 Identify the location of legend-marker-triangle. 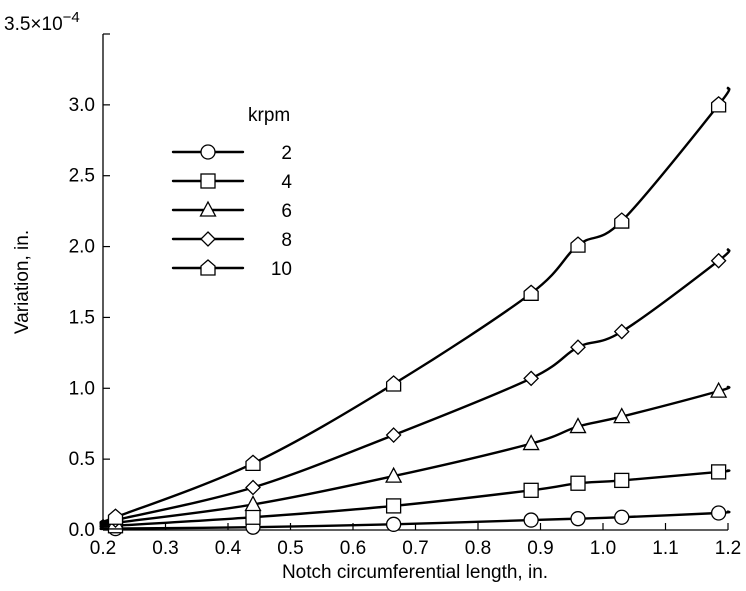
(208, 208).